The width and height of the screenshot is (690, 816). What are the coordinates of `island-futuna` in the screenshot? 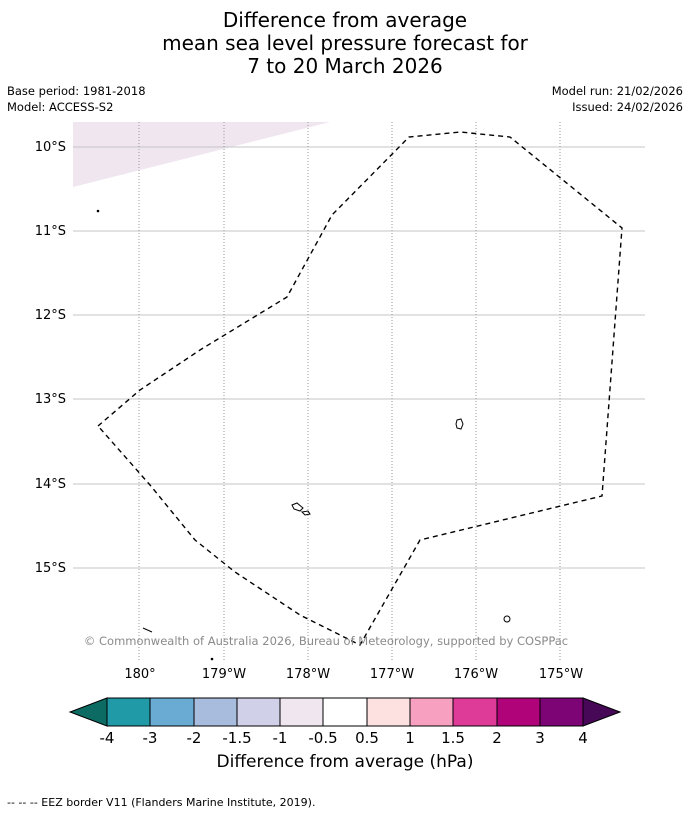 It's located at (297, 507).